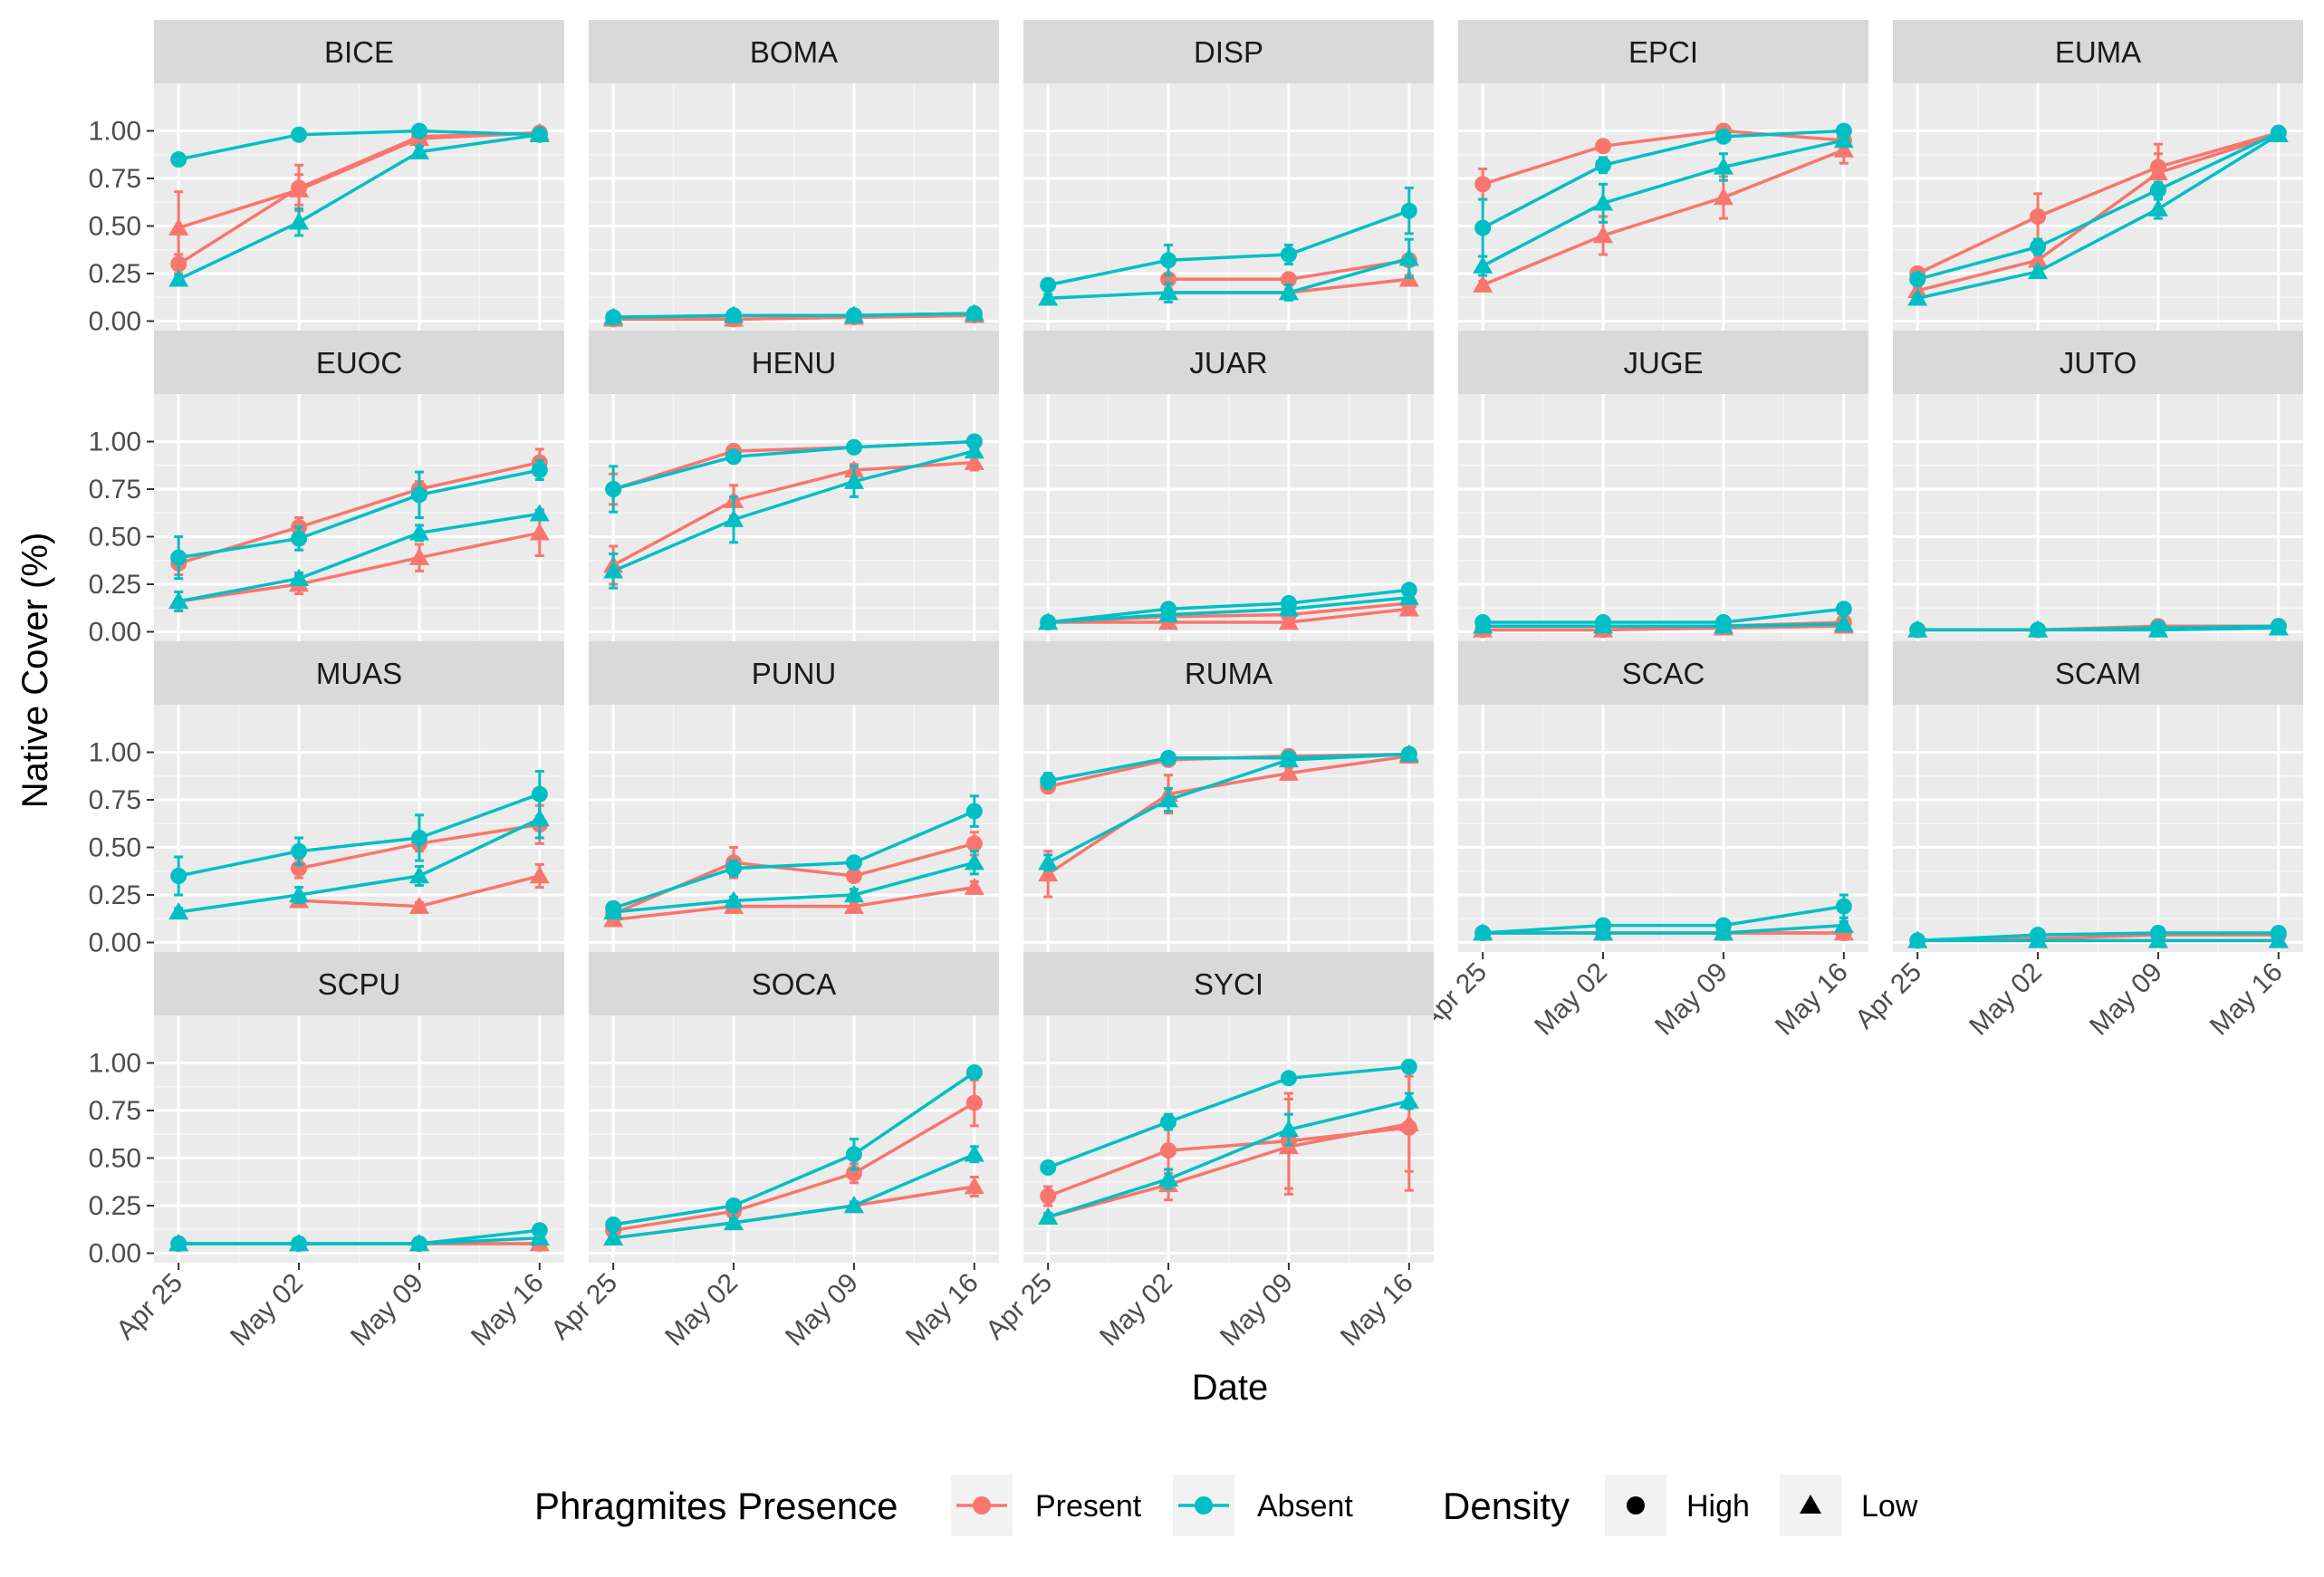 The image size is (2324, 1577). What do you see at coordinates (2098, 363) in the screenshot?
I see `facet-label: JUTO` at bounding box center [2098, 363].